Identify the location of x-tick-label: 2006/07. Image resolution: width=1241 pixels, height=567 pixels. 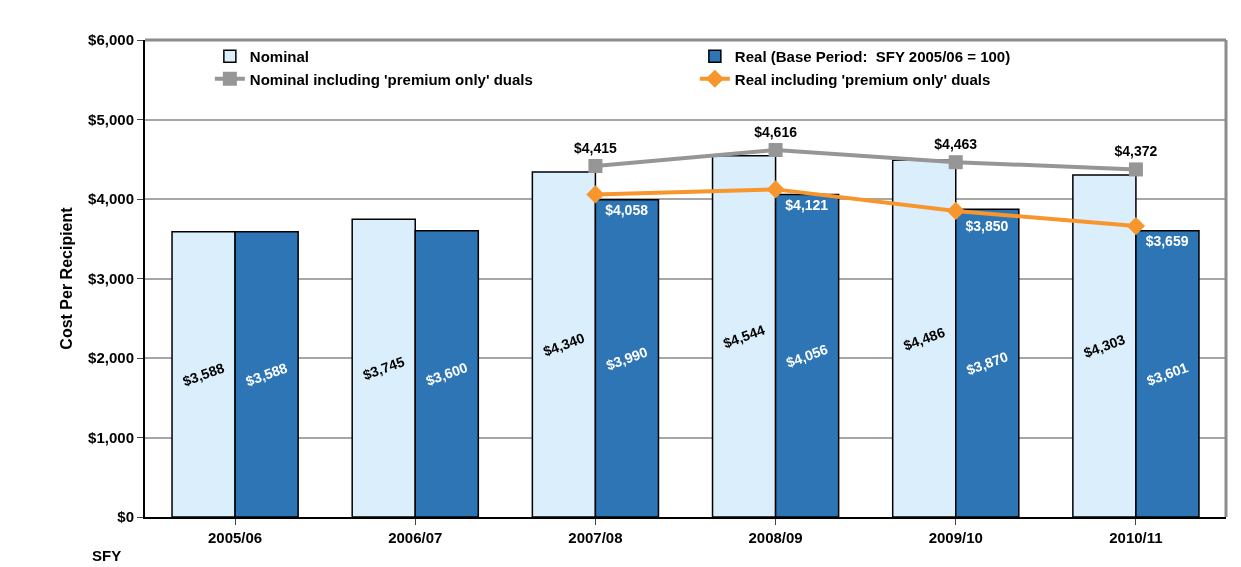
(415, 537).